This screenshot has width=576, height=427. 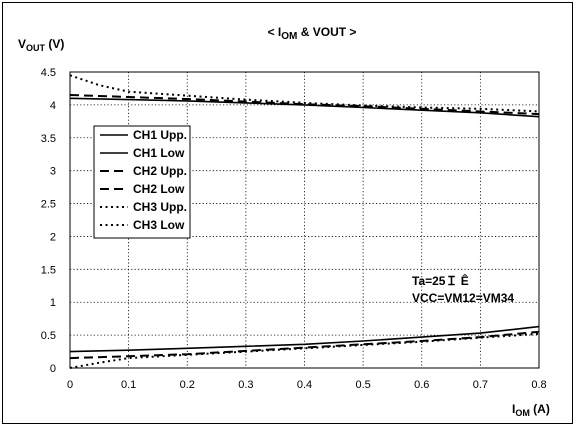 I want to click on legend-label: CH3 Low, so click(x=159, y=225).